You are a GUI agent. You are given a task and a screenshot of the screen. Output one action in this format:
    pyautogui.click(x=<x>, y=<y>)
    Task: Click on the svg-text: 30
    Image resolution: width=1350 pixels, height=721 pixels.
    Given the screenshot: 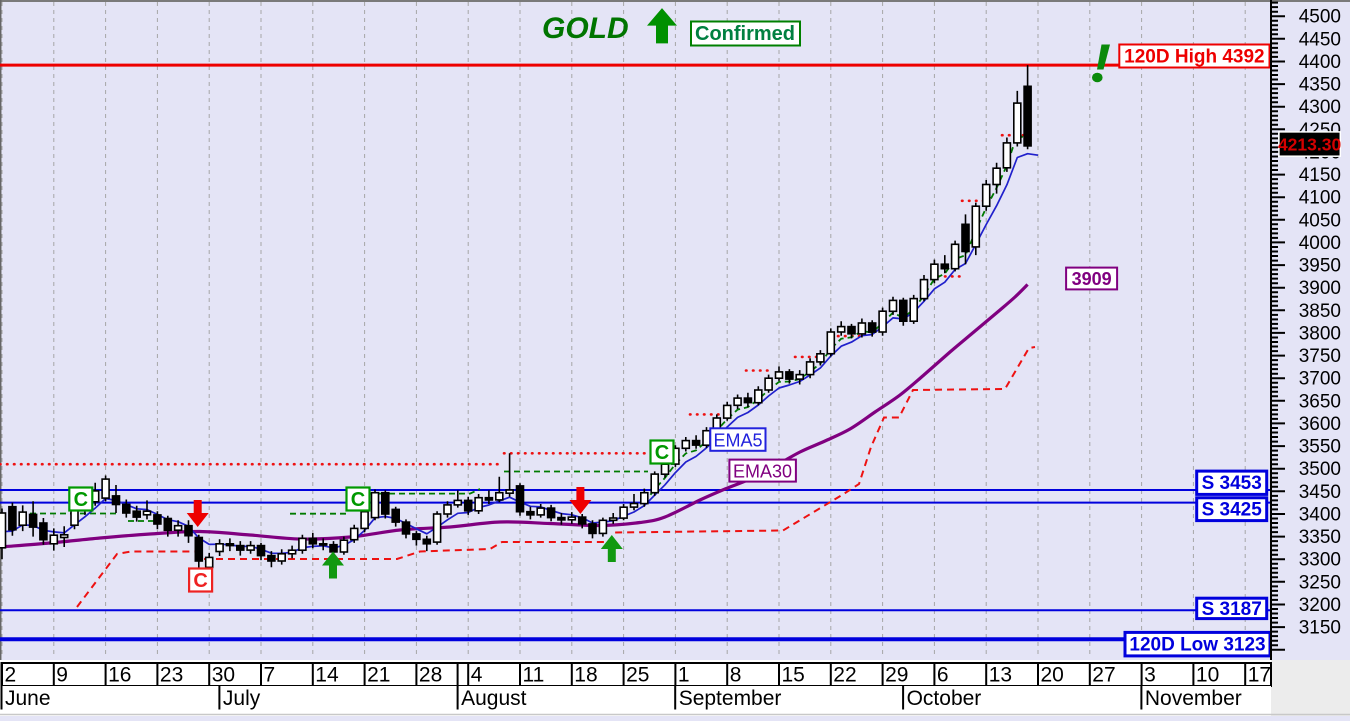 What is the action you would take?
    pyautogui.click(x=223, y=675)
    